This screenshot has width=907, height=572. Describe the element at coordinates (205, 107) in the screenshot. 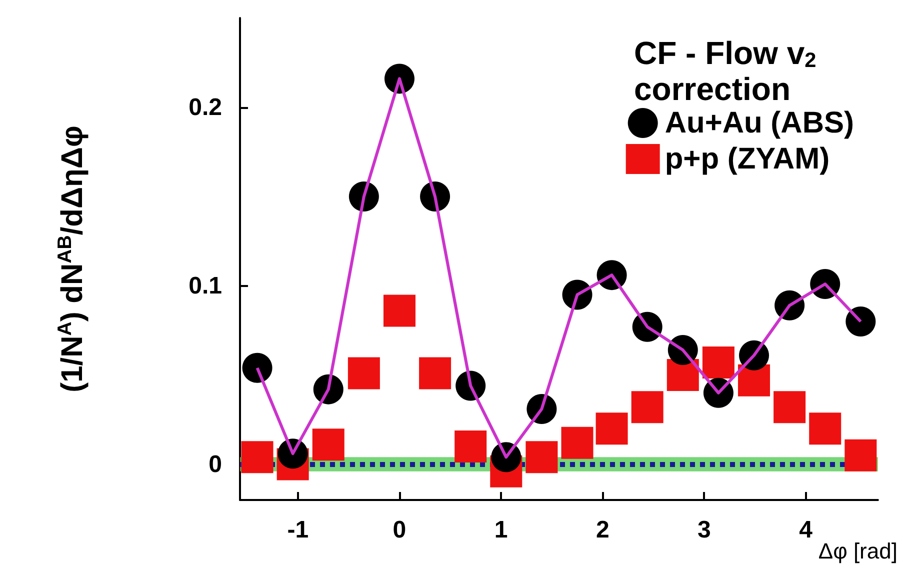

I see `y-tick-label: 0.2` at that location.